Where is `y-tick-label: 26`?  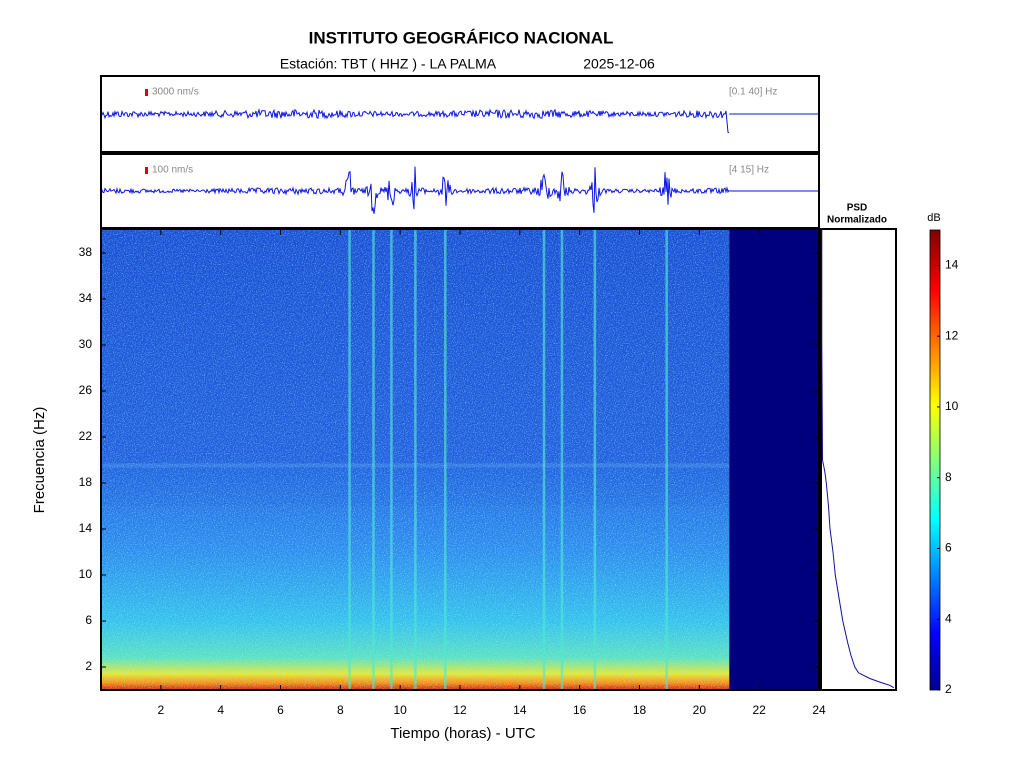 y-tick-label: 26 is located at coordinates (86, 390).